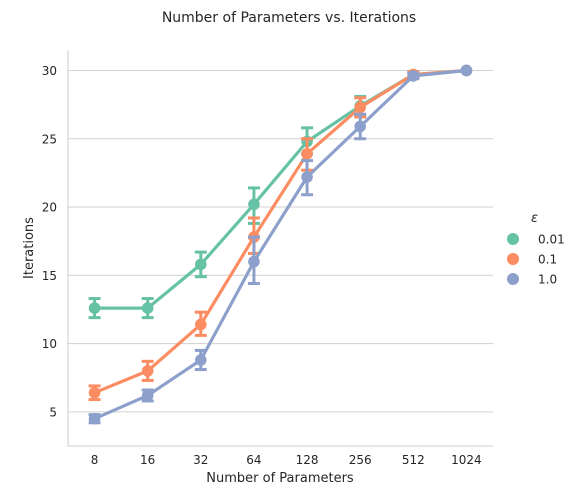 This screenshot has width=577, height=500. What do you see at coordinates (94, 392) in the screenshot?
I see `point-0.1-8` at bounding box center [94, 392].